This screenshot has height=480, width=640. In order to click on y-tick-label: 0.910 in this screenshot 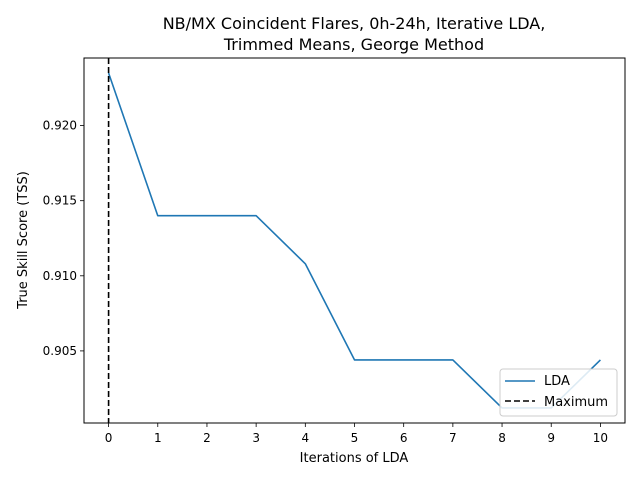, I will do `click(60, 276)`.